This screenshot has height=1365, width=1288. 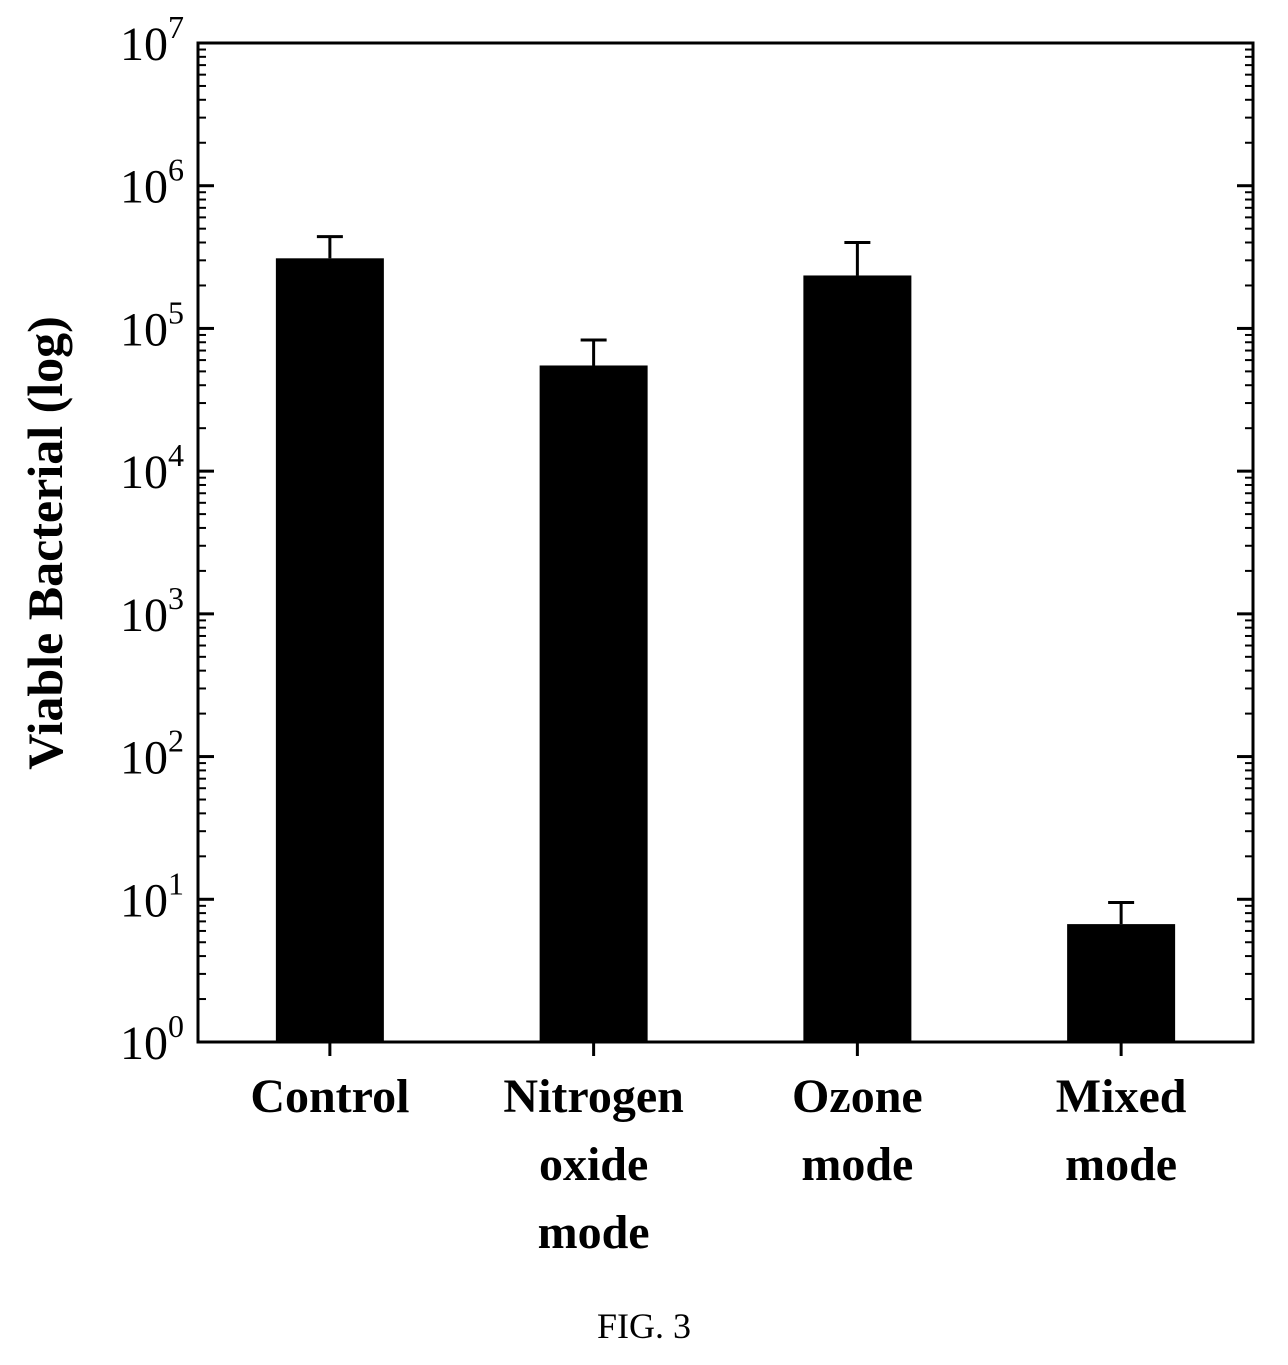 What do you see at coordinates (152, 183) in the screenshot?
I see `y-tick-label: 10⁶` at bounding box center [152, 183].